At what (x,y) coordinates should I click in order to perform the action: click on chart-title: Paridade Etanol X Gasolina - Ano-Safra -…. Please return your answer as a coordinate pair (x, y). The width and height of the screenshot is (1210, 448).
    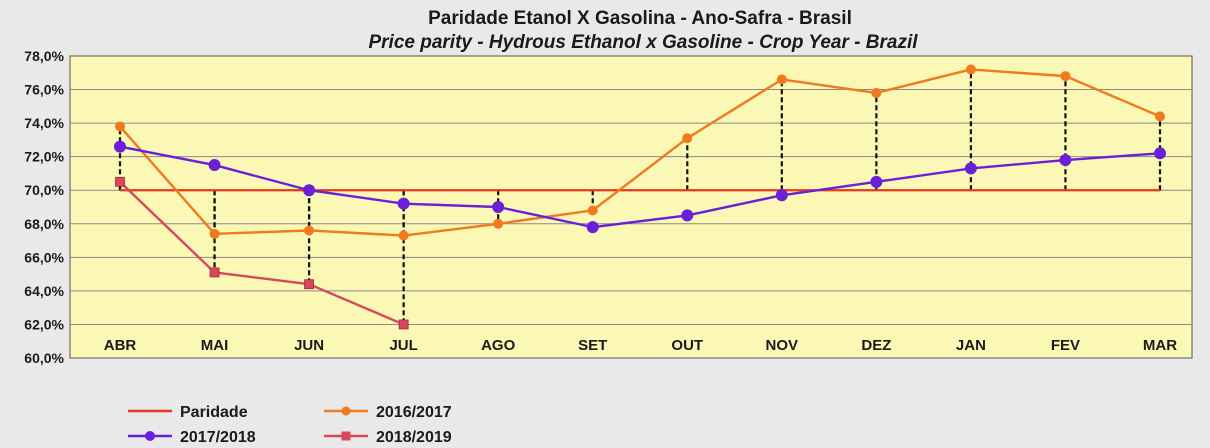
    Looking at the image, I should click on (640, 18).